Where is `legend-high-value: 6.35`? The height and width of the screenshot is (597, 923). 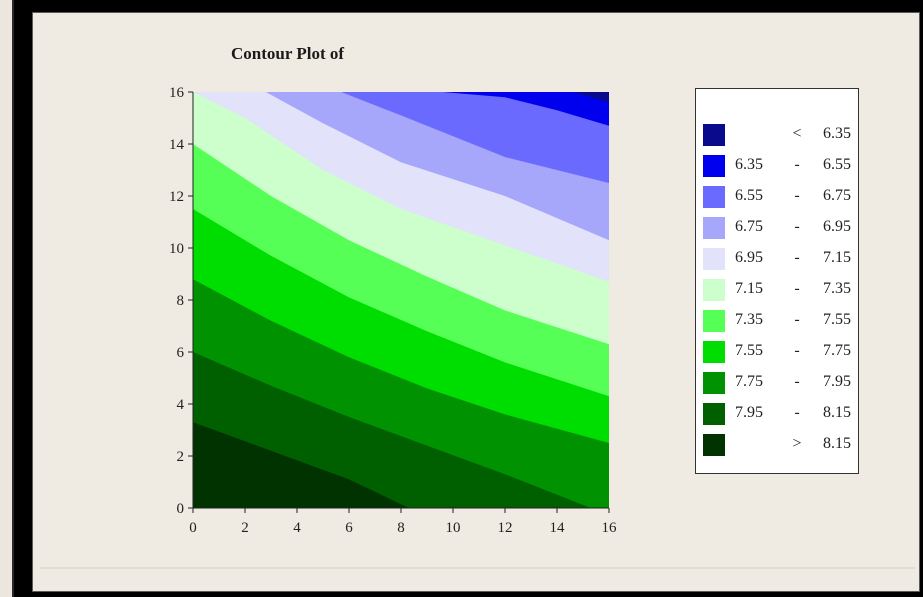 legend-high-value: 6.35 is located at coordinates (837, 133).